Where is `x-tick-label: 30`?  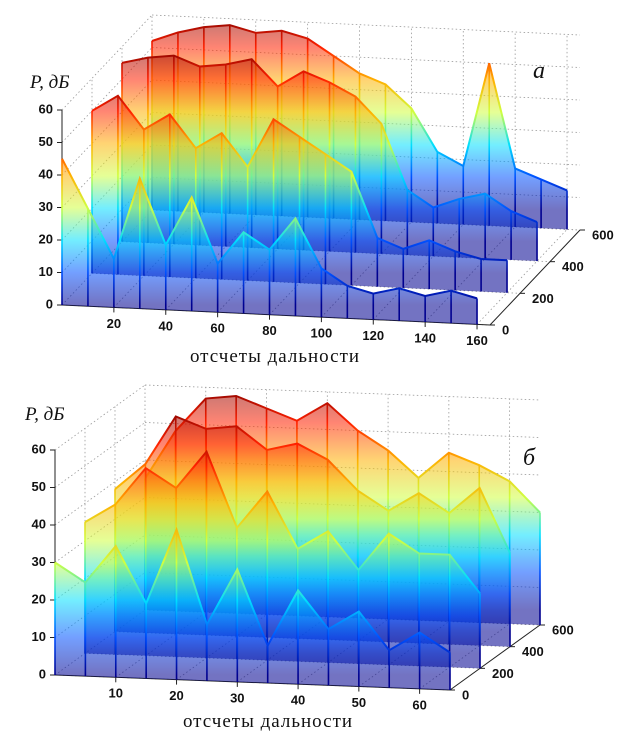
x-tick-label: 30 is located at coordinates (237, 697).